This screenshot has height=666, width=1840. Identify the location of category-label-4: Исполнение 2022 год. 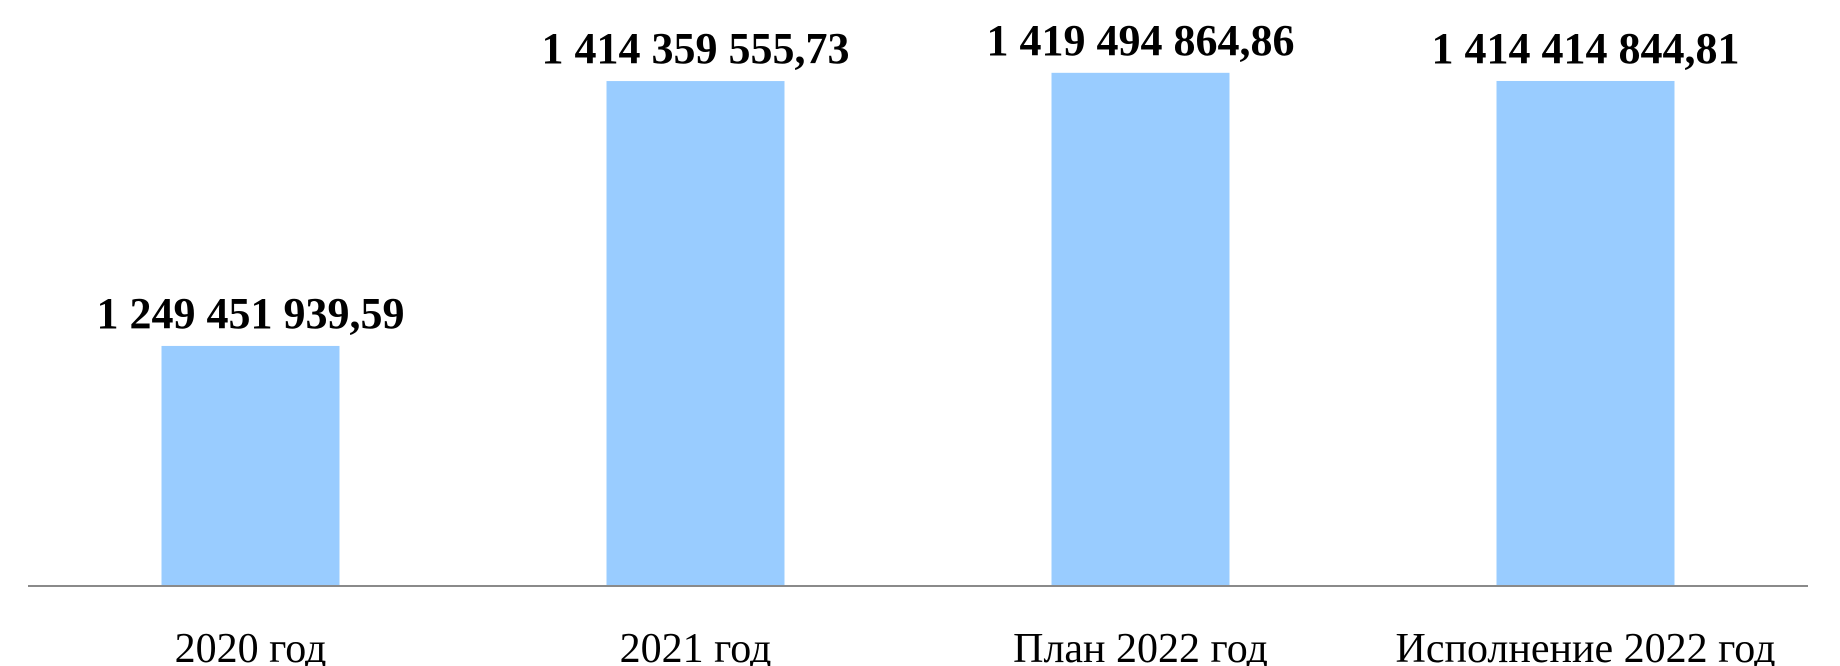
(1586, 646).